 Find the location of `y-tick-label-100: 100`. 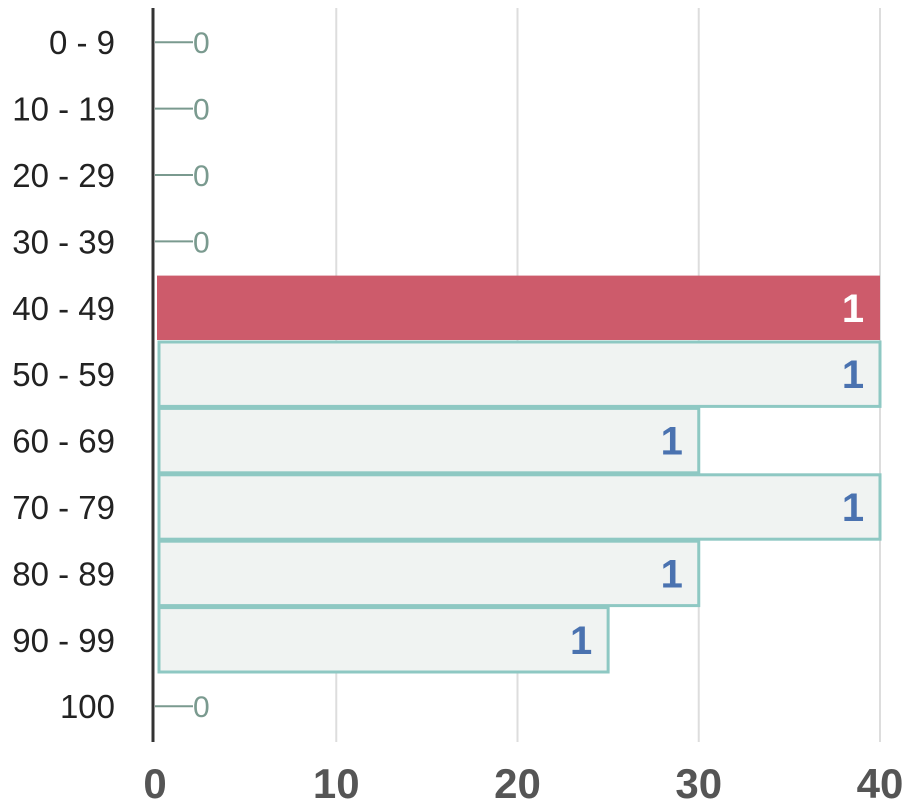

y-tick-label-100: 100 is located at coordinates (87, 706).